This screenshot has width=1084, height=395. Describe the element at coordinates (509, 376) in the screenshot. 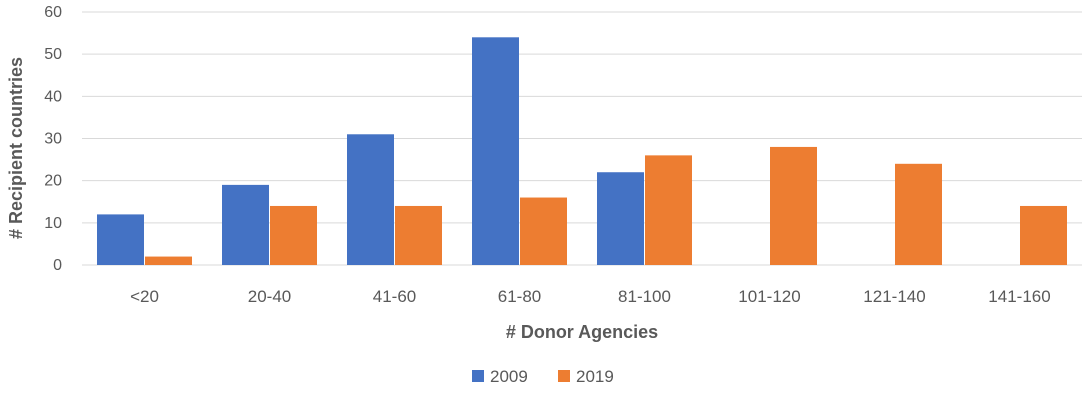

I see `legend-label: 2009` at that location.